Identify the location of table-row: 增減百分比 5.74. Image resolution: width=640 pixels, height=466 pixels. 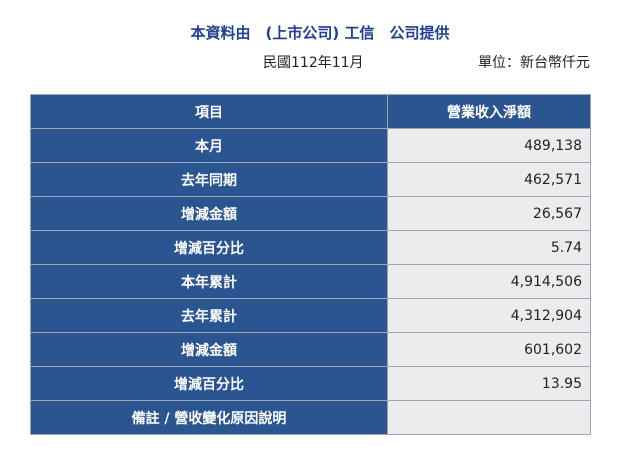
(310, 247).